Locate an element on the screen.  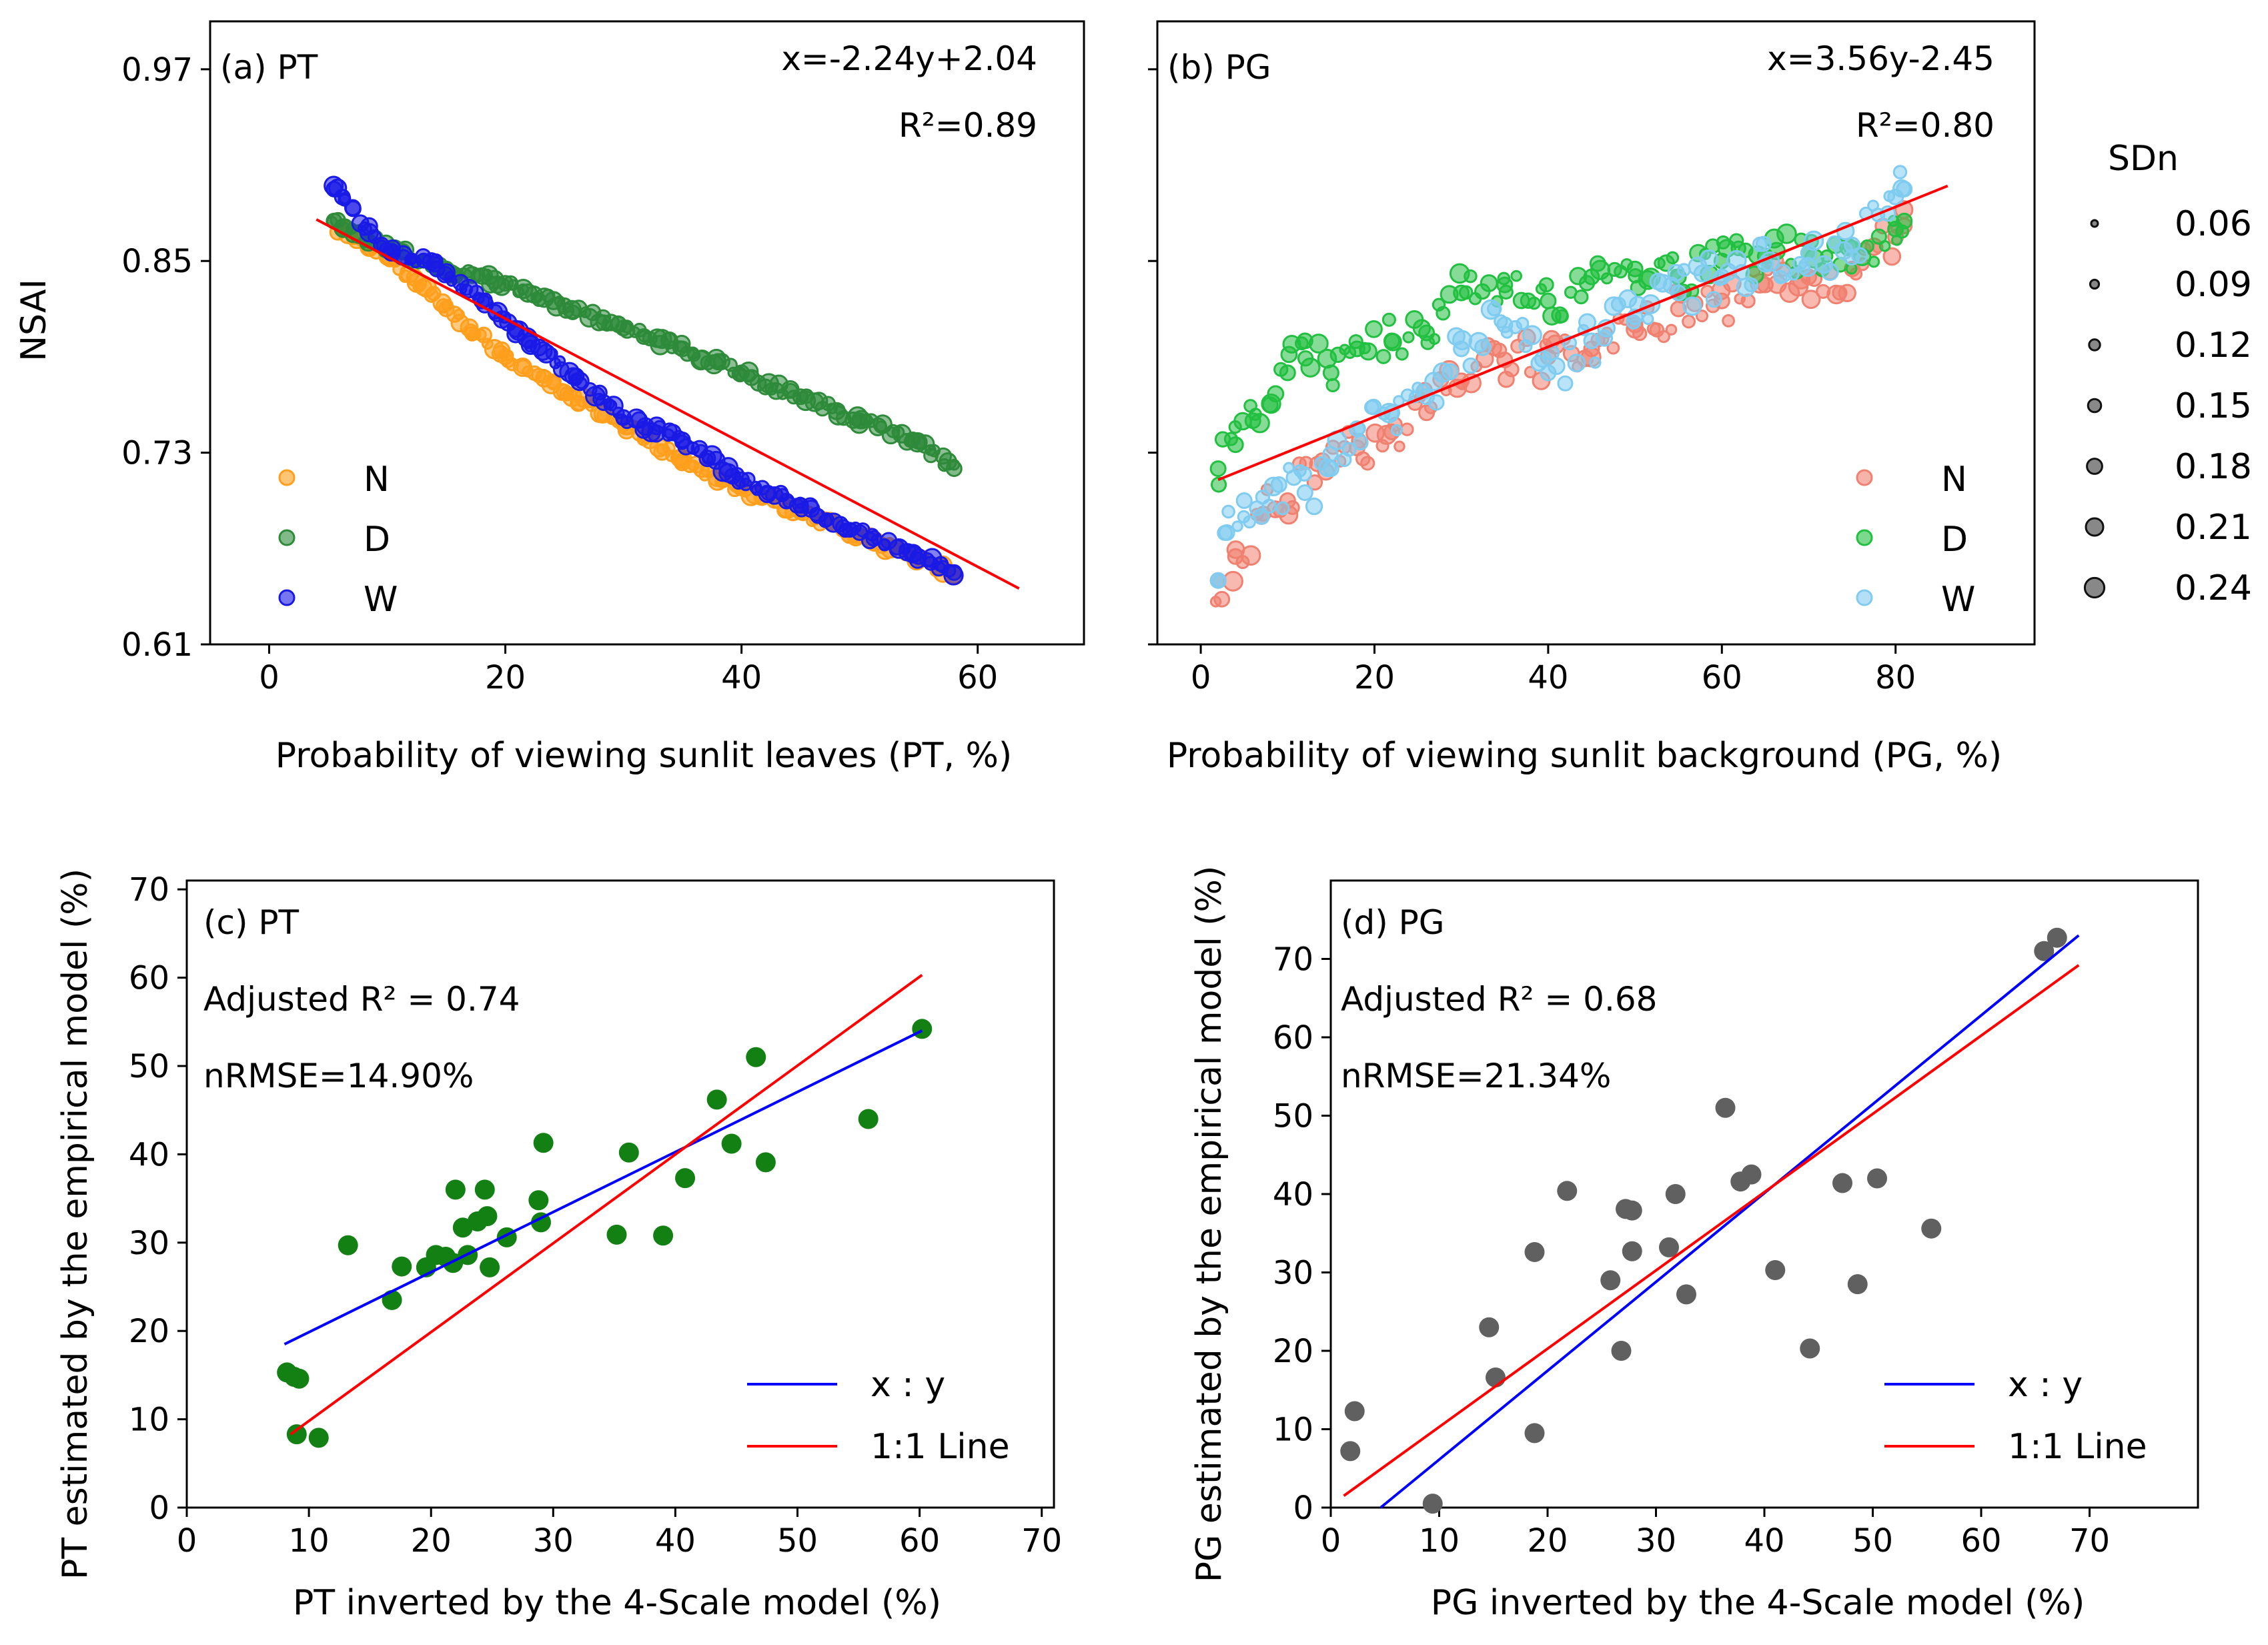
xy-fit-line is located at coordinates (604, 1187).